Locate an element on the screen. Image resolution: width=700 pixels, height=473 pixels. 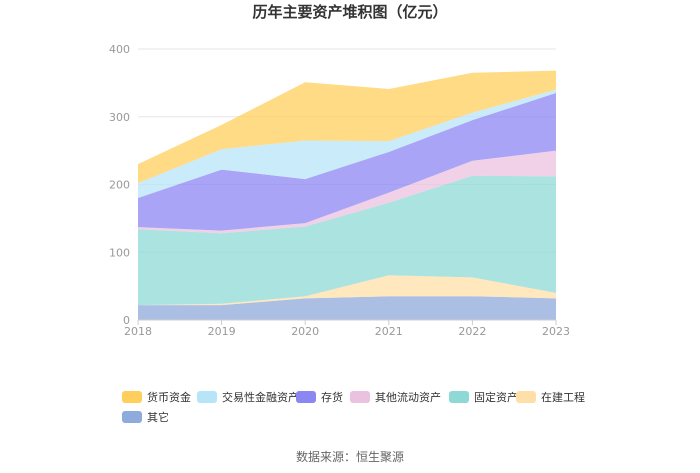
x-tick-label: 2022 is located at coordinates (472, 331).